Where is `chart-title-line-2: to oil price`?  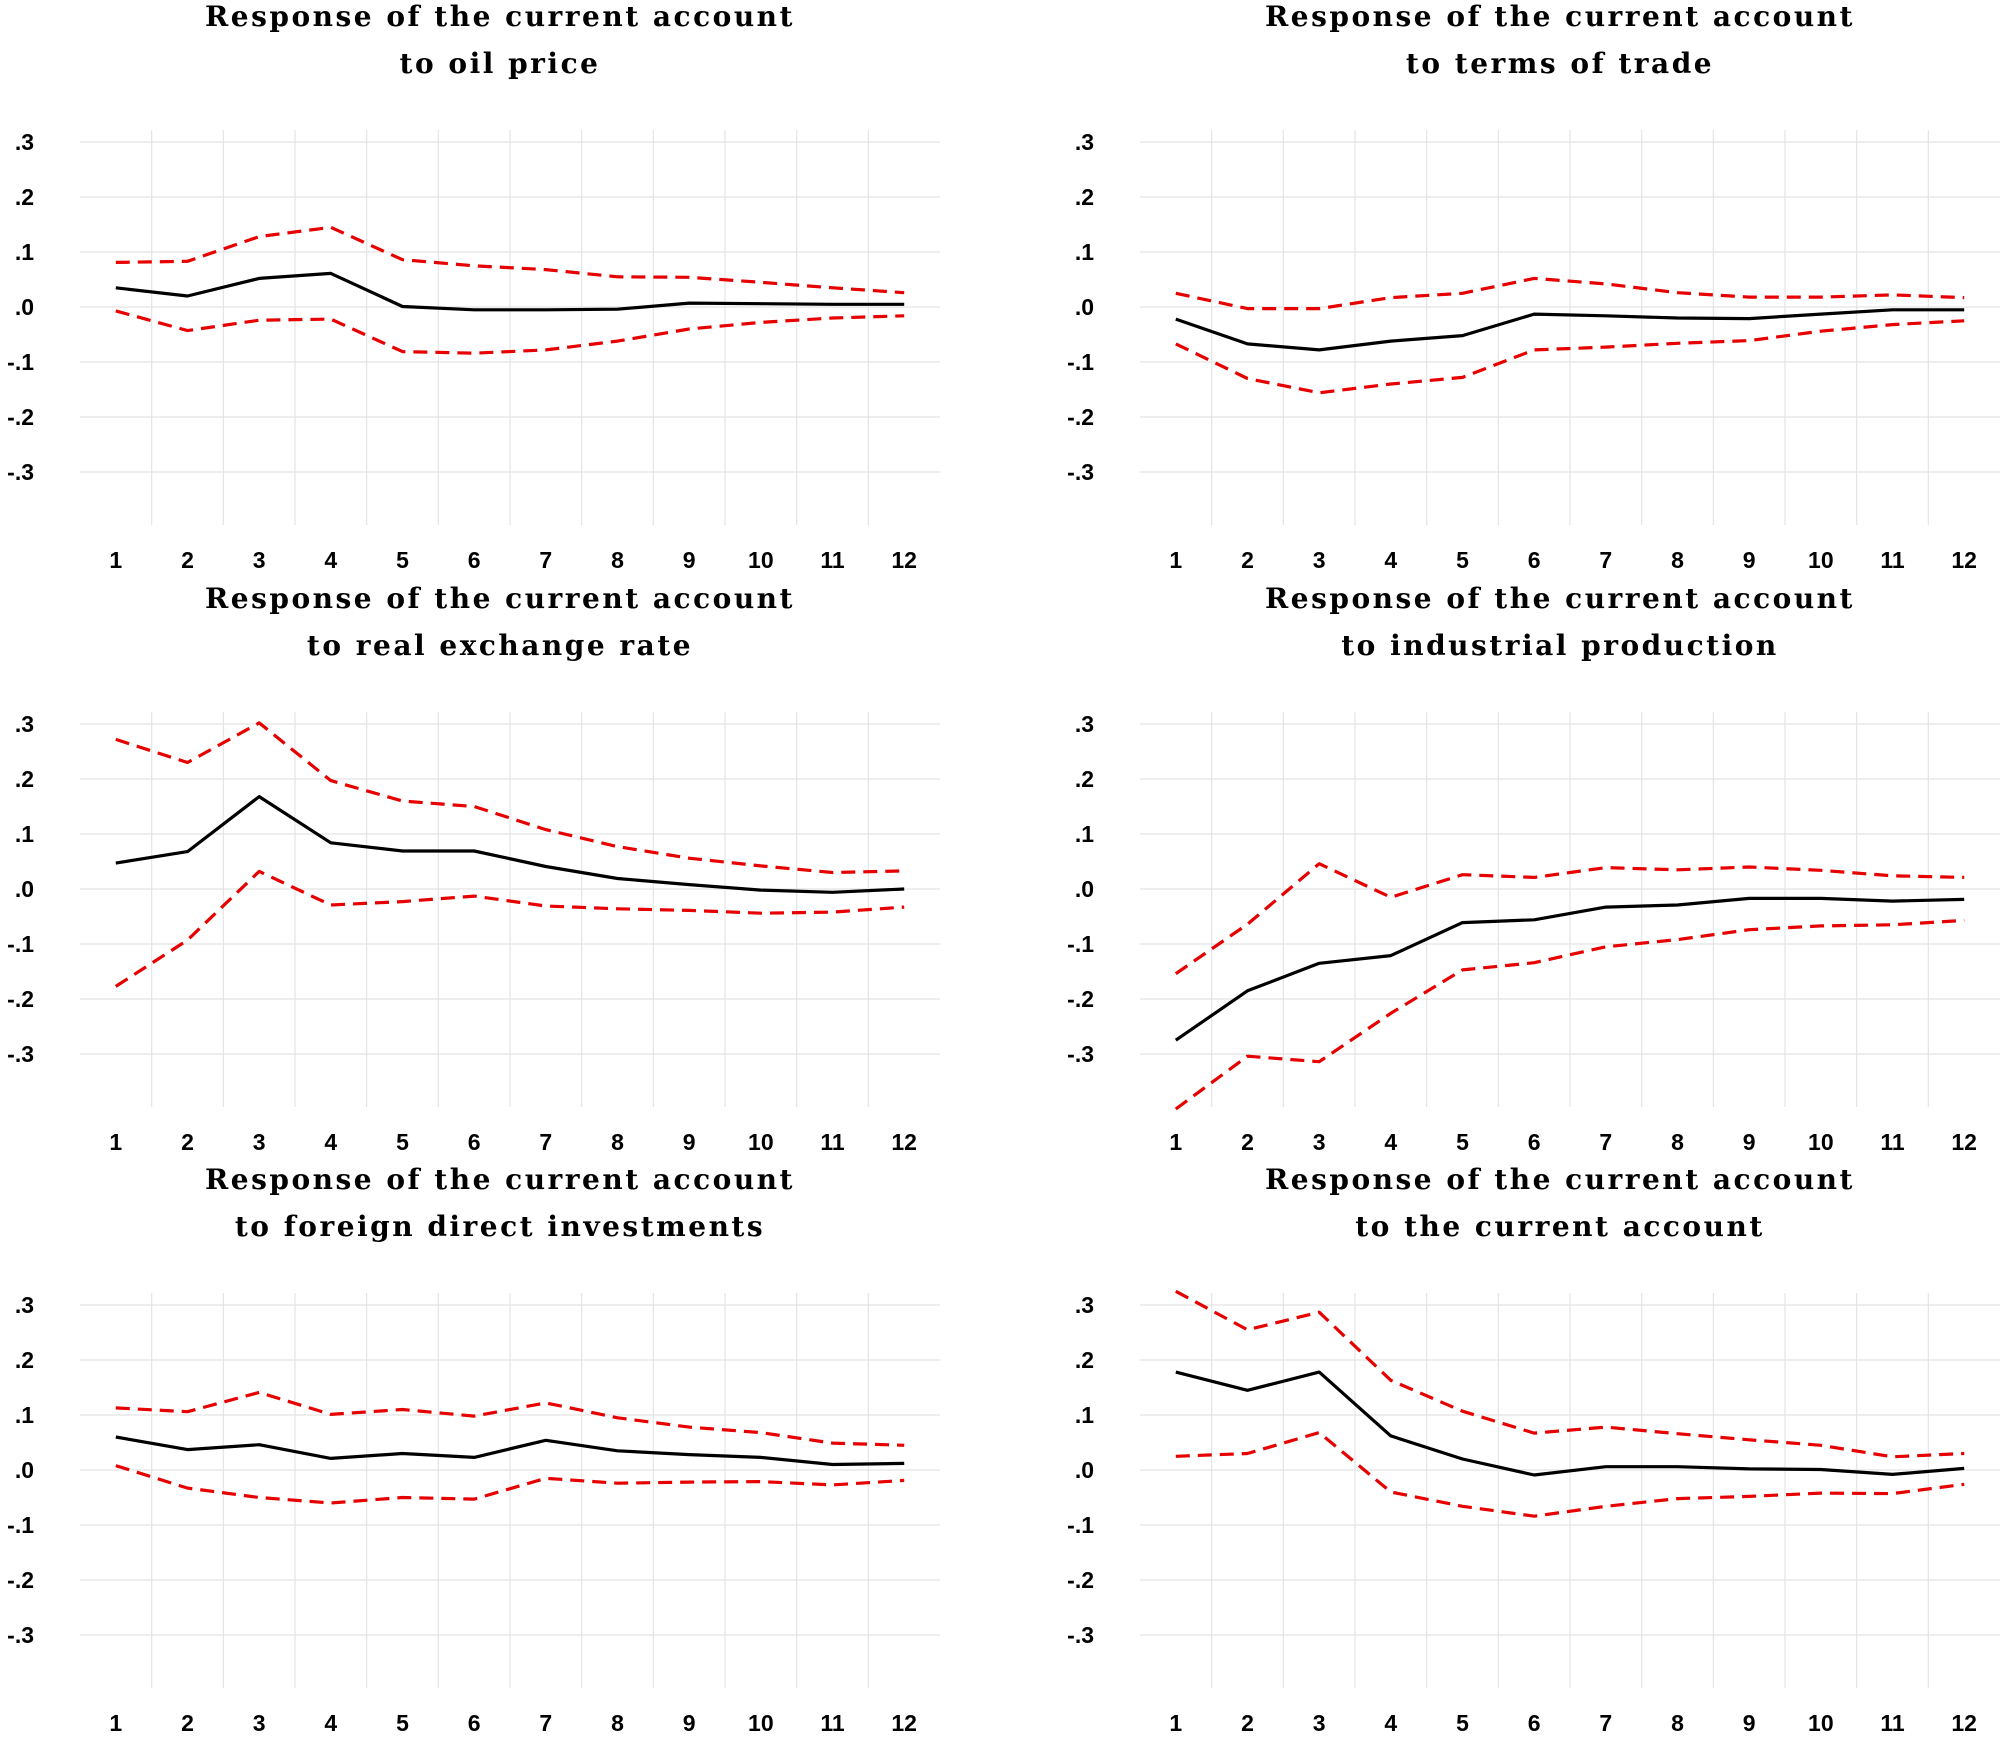 chart-title-line-2: to oil price is located at coordinates (500, 63).